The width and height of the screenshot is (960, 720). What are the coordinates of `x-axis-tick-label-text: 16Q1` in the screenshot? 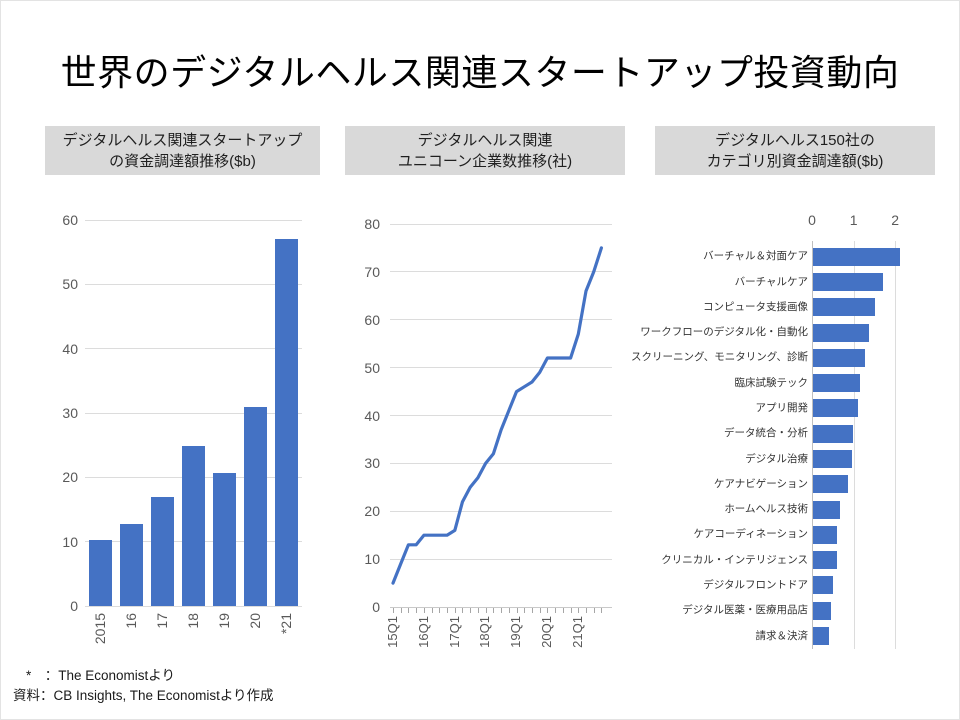 It's located at (423, 632).